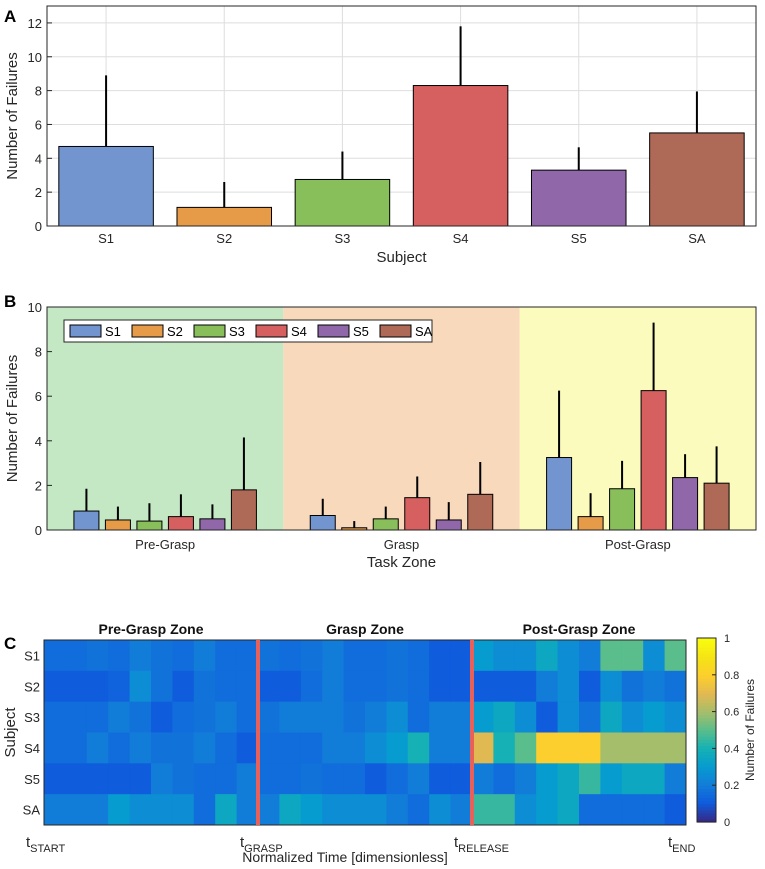 The image size is (765, 869). What do you see at coordinates (106, 186) in the screenshot?
I see `bar-s1` at bounding box center [106, 186].